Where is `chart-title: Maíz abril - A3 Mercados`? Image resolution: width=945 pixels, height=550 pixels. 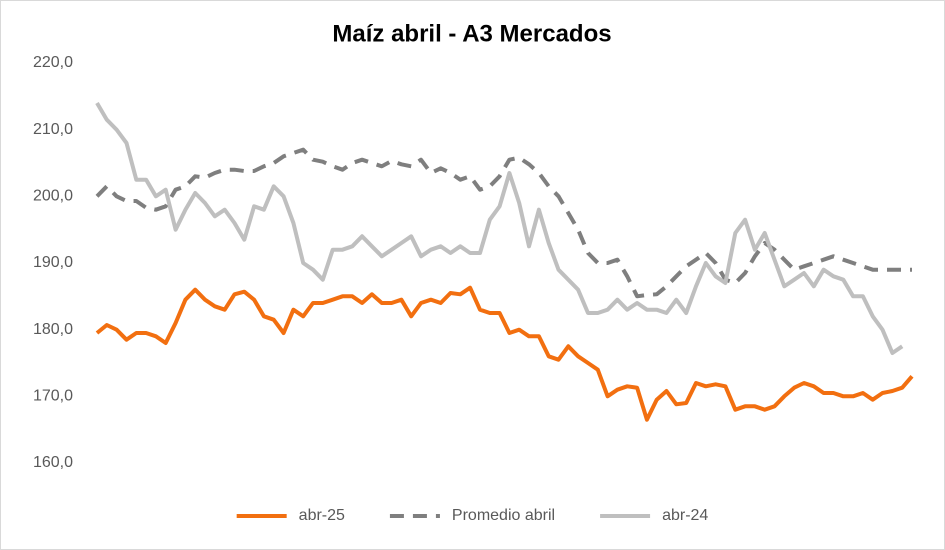 chart-title: Maíz abril - A3 Mercados is located at coordinates (471, 33).